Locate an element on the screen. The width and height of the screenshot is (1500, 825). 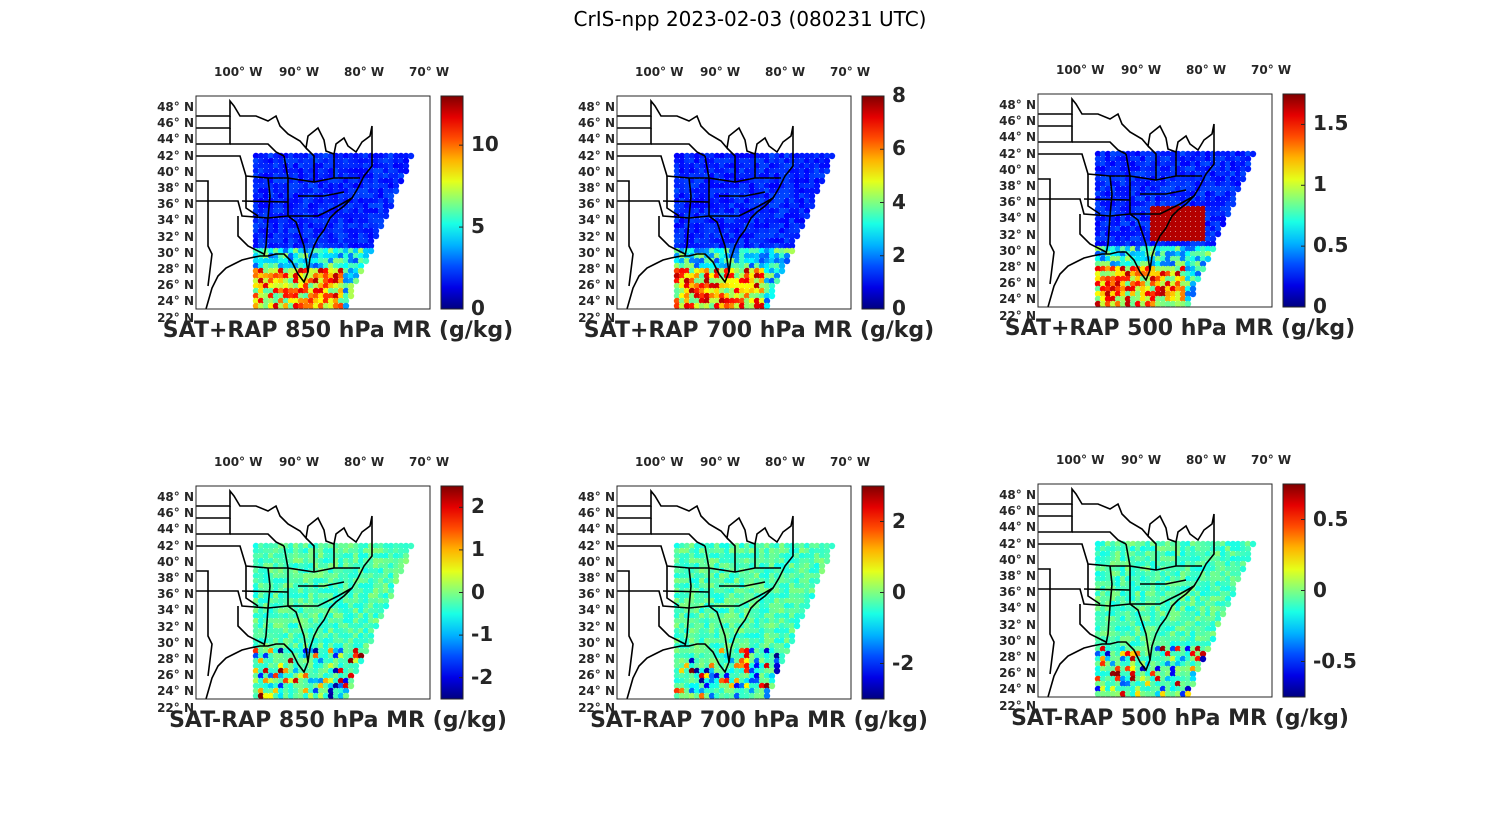
panel-title: SAT-RAP 500 hPa MR (g/kg) is located at coordinates (1180, 718).